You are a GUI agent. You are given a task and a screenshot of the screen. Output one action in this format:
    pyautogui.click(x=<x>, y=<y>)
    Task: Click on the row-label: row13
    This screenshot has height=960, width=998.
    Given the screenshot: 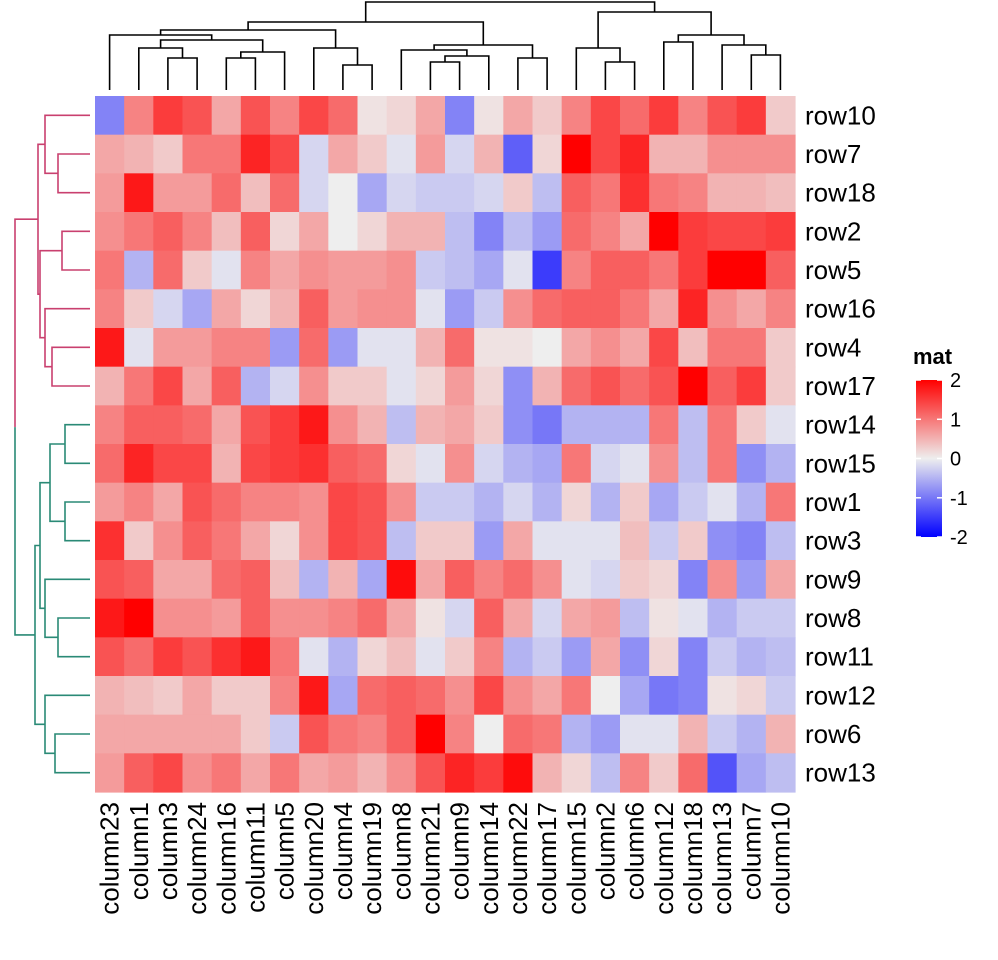 What is the action you would take?
    pyautogui.click(x=840, y=773)
    